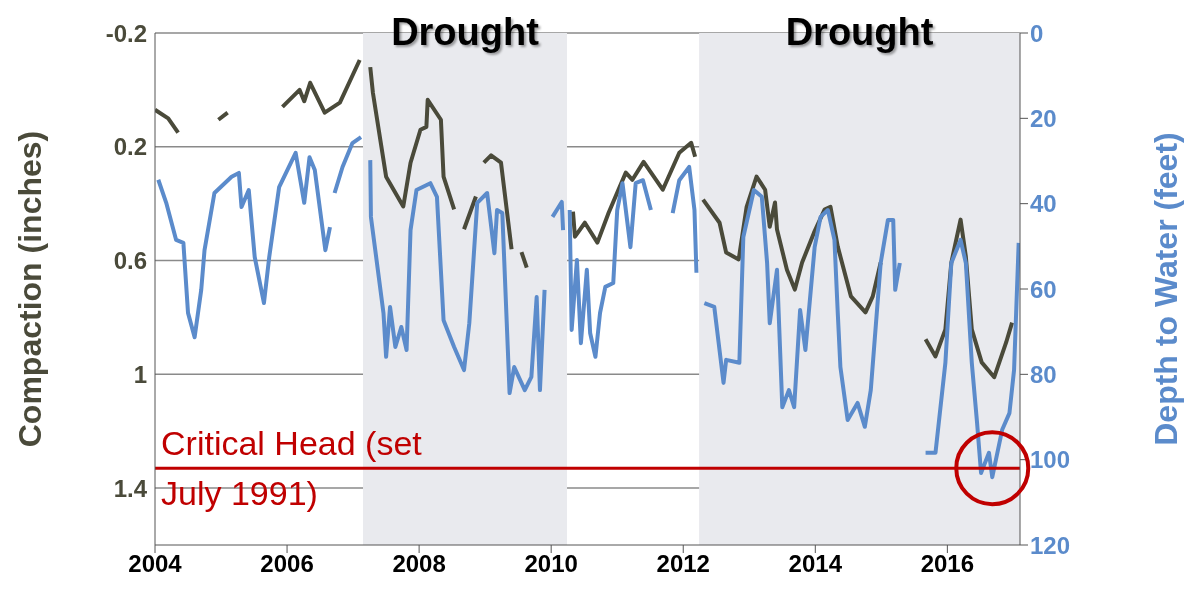  What do you see at coordinates (30, 289) in the screenshot?
I see `y-axis-title: Compaction (inches)` at bounding box center [30, 289].